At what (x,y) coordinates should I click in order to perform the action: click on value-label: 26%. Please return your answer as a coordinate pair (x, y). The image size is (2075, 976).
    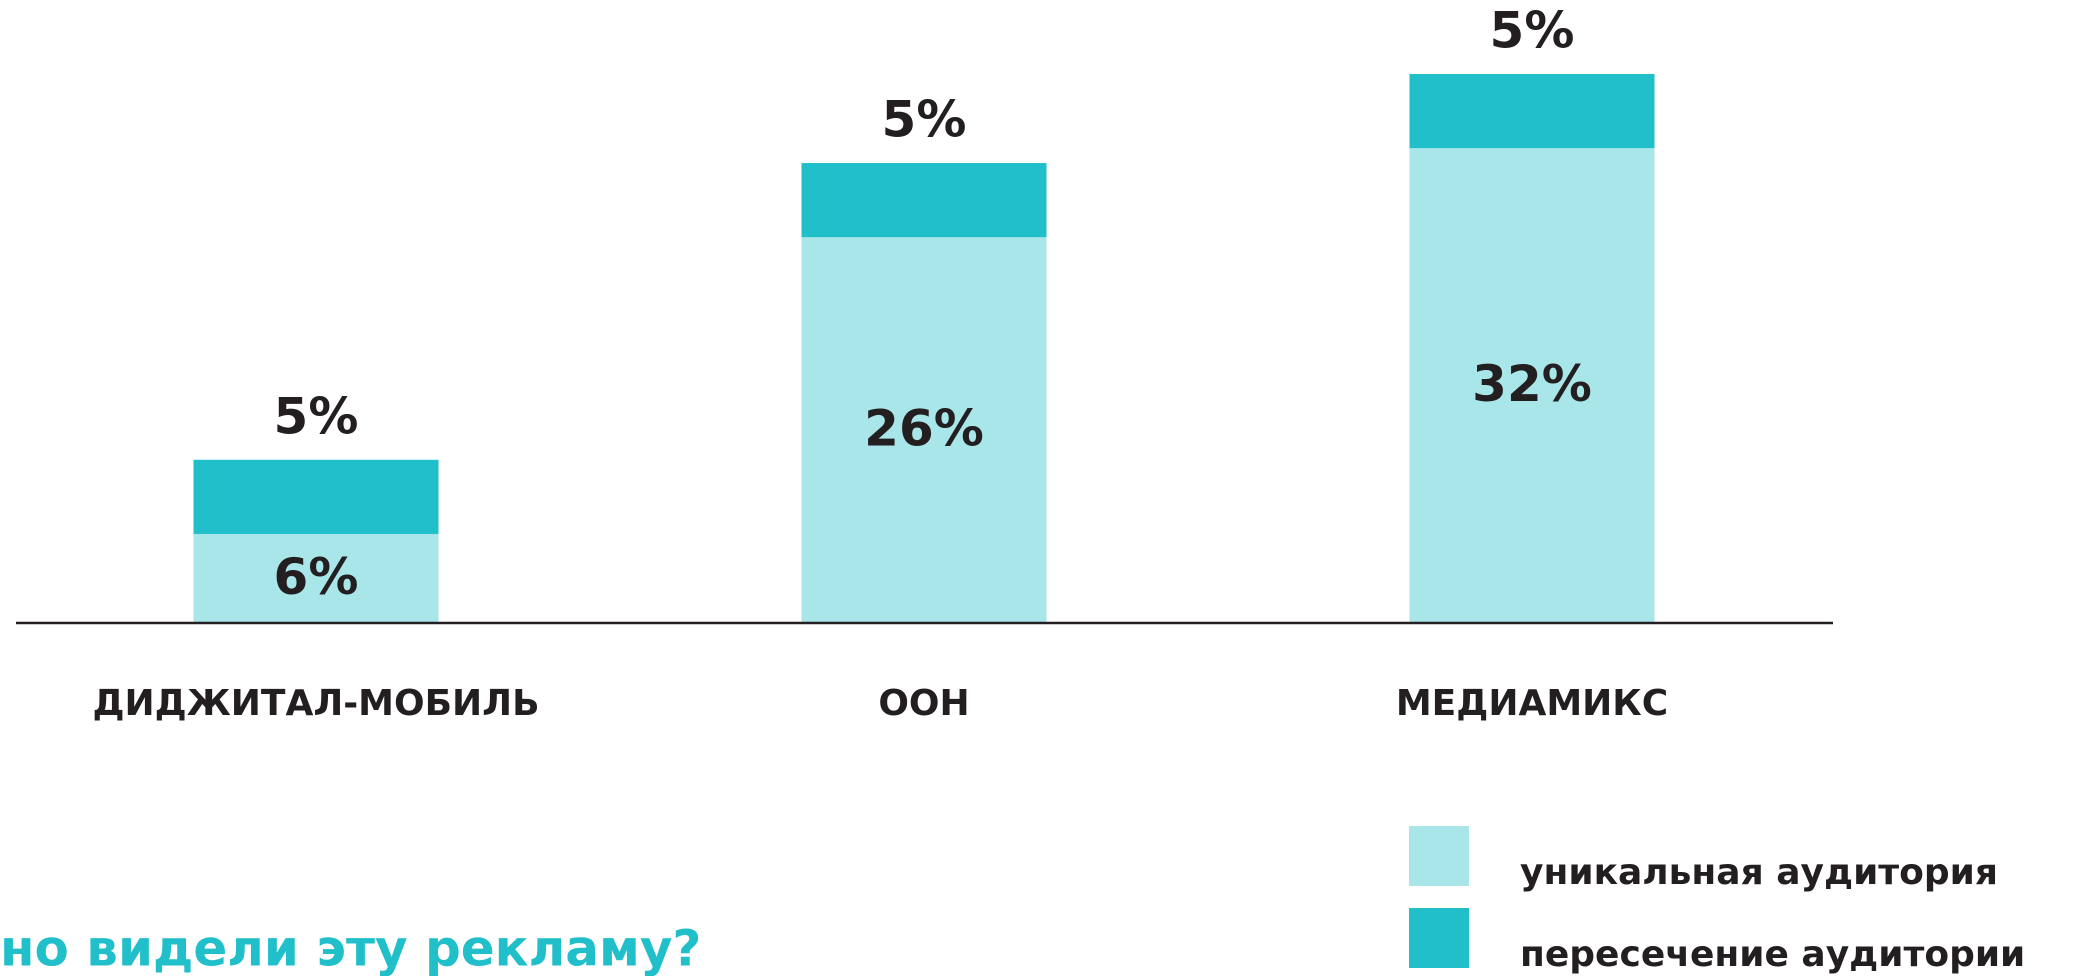
    Looking at the image, I should click on (924, 429).